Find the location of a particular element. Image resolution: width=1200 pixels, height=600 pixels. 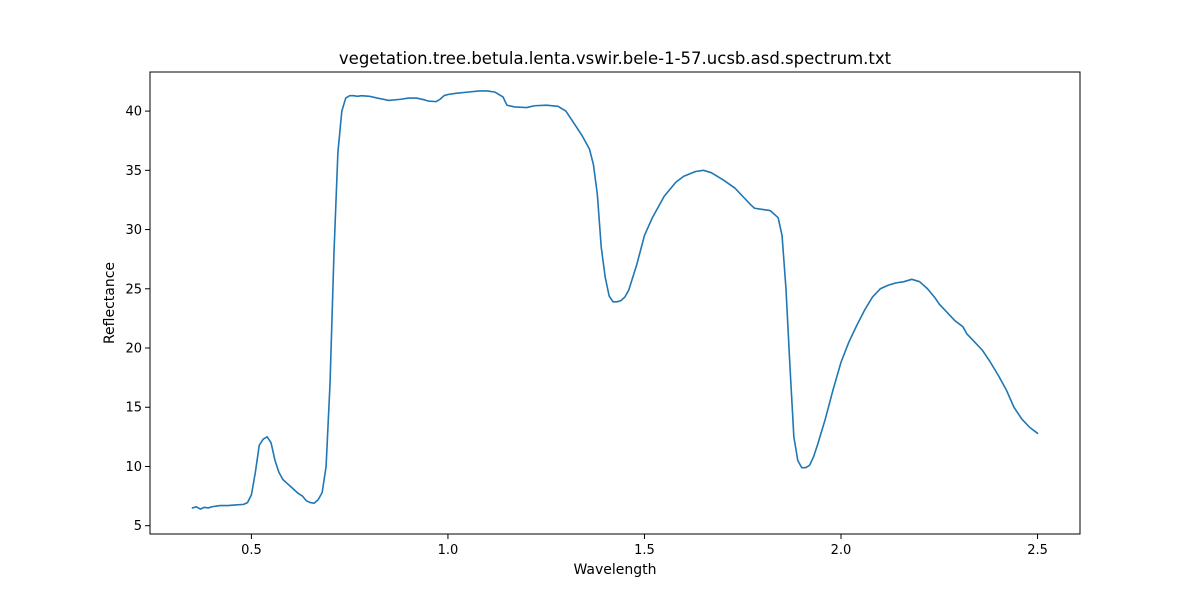

x-axis-ticks: 0.5 1.0 1.5 2.0 2.5 is located at coordinates (644, 546).